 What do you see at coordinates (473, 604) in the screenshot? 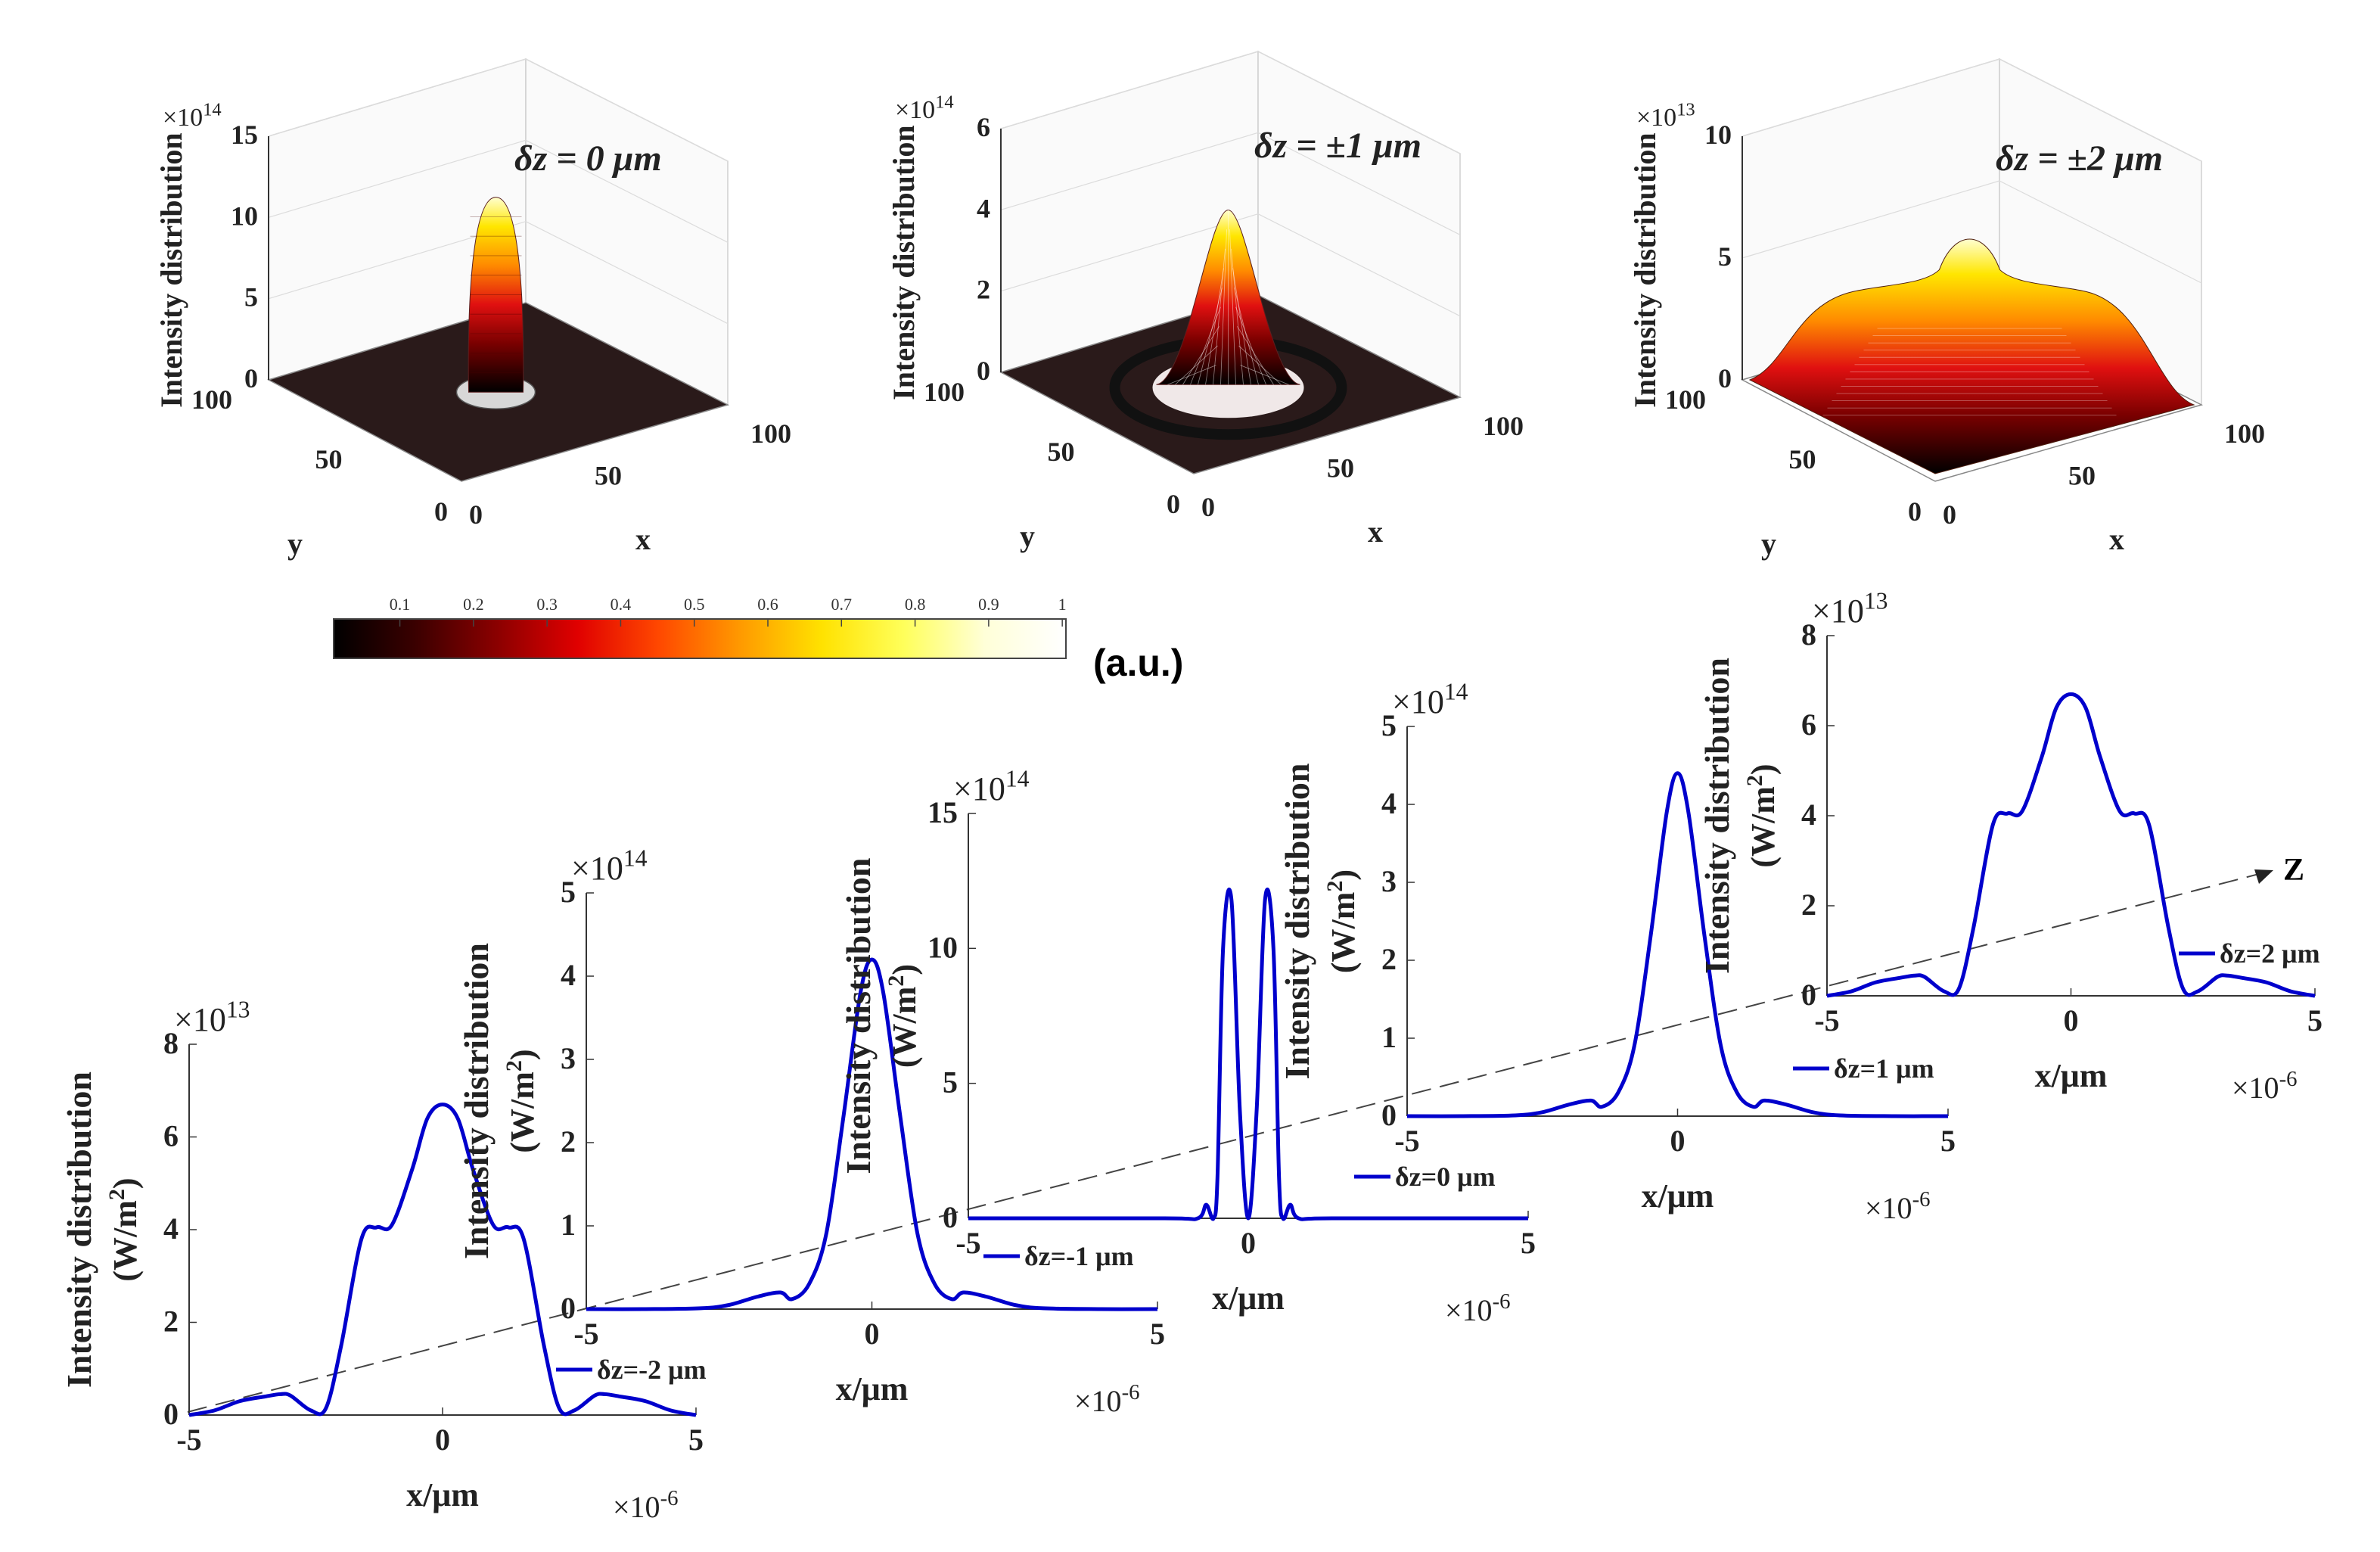
I see `colorbar-tick-label: 0.2` at bounding box center [473, 604].